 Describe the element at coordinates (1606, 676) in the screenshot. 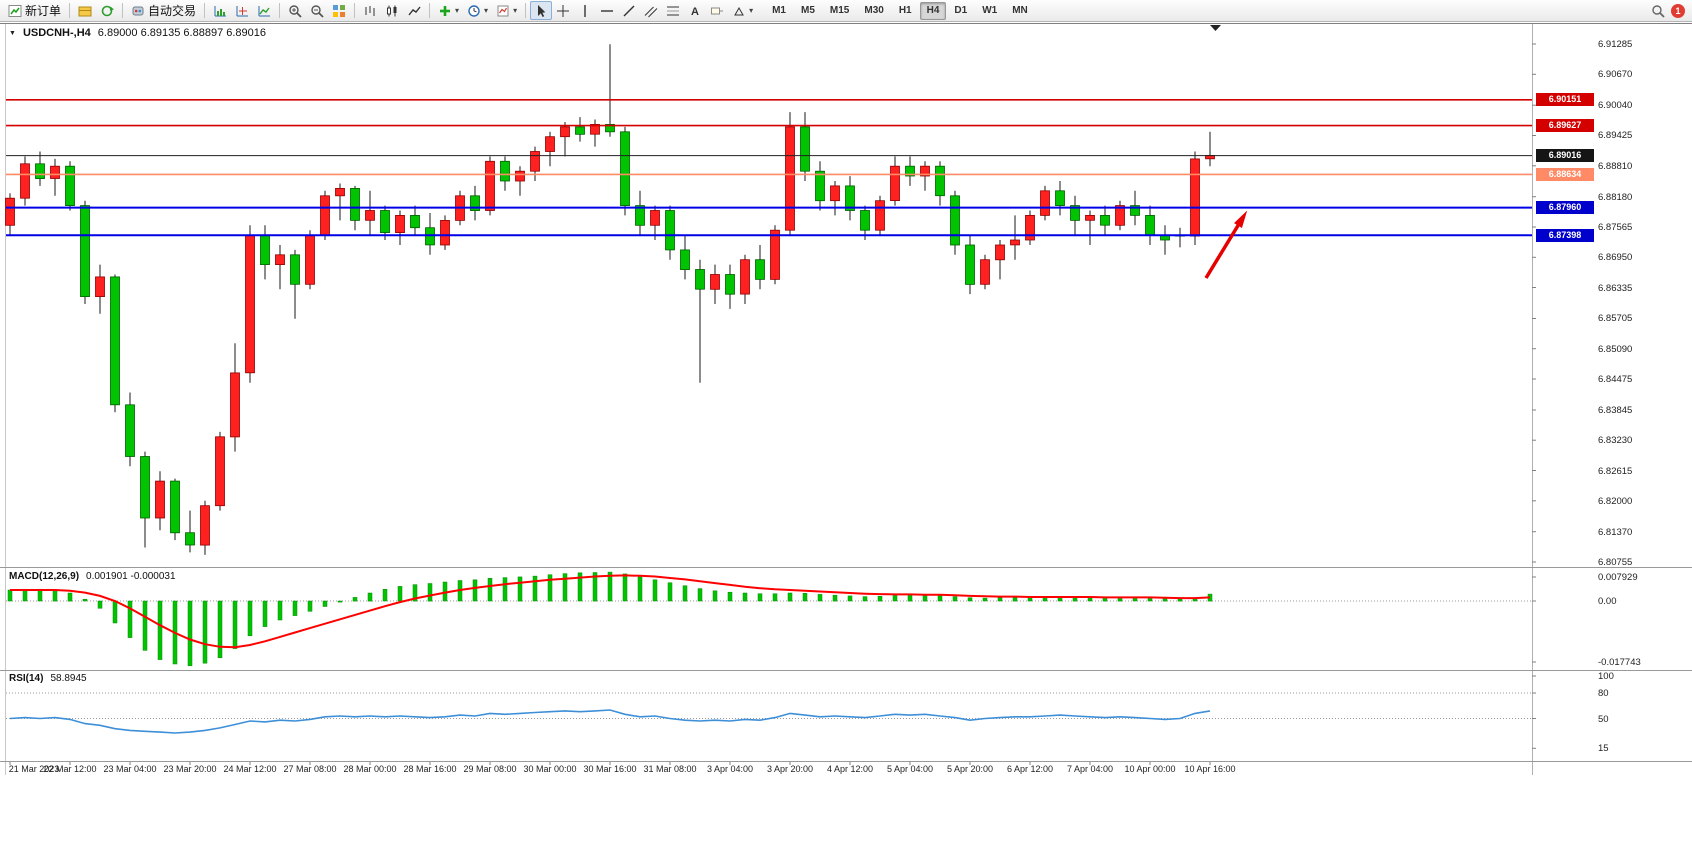

I see `rsi-axis-label: 100` at that location.